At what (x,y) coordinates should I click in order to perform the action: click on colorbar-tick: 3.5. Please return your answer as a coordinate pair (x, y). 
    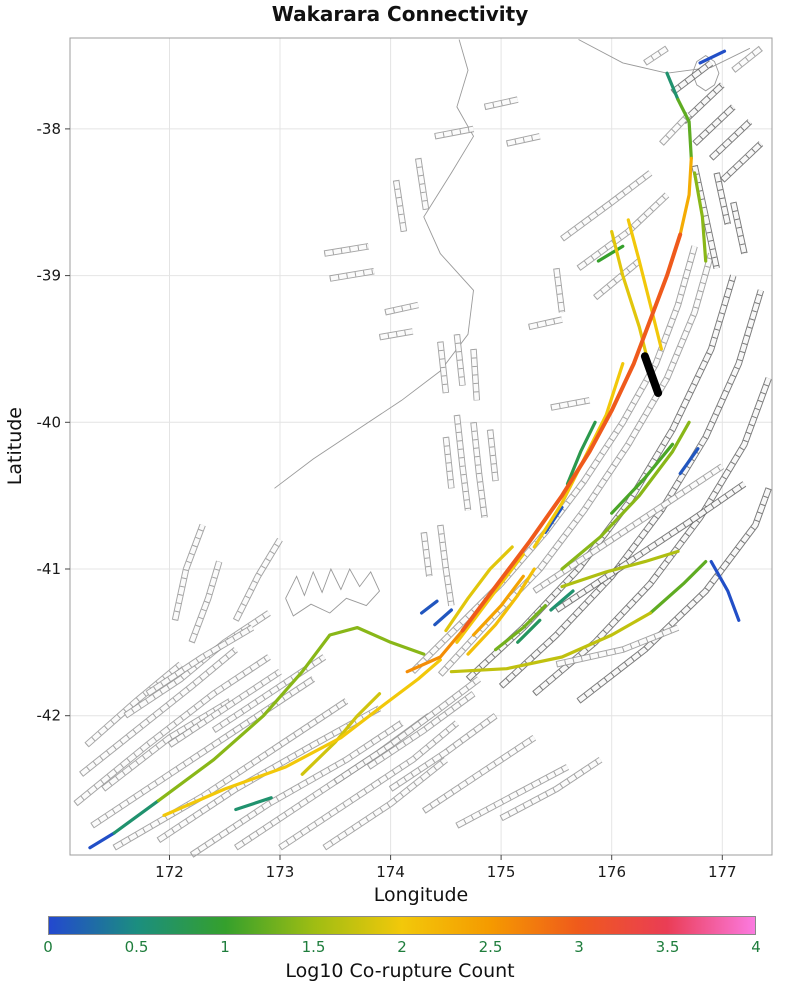
    Looking at the image, I should click on (667, 947).